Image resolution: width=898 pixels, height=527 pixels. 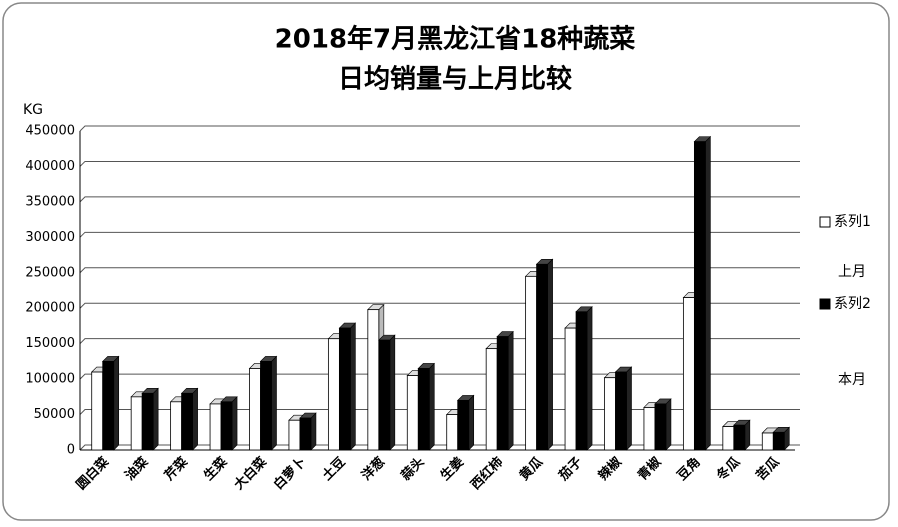 I want to click on y-tick-label: 400000, so click(x=50, y=166).